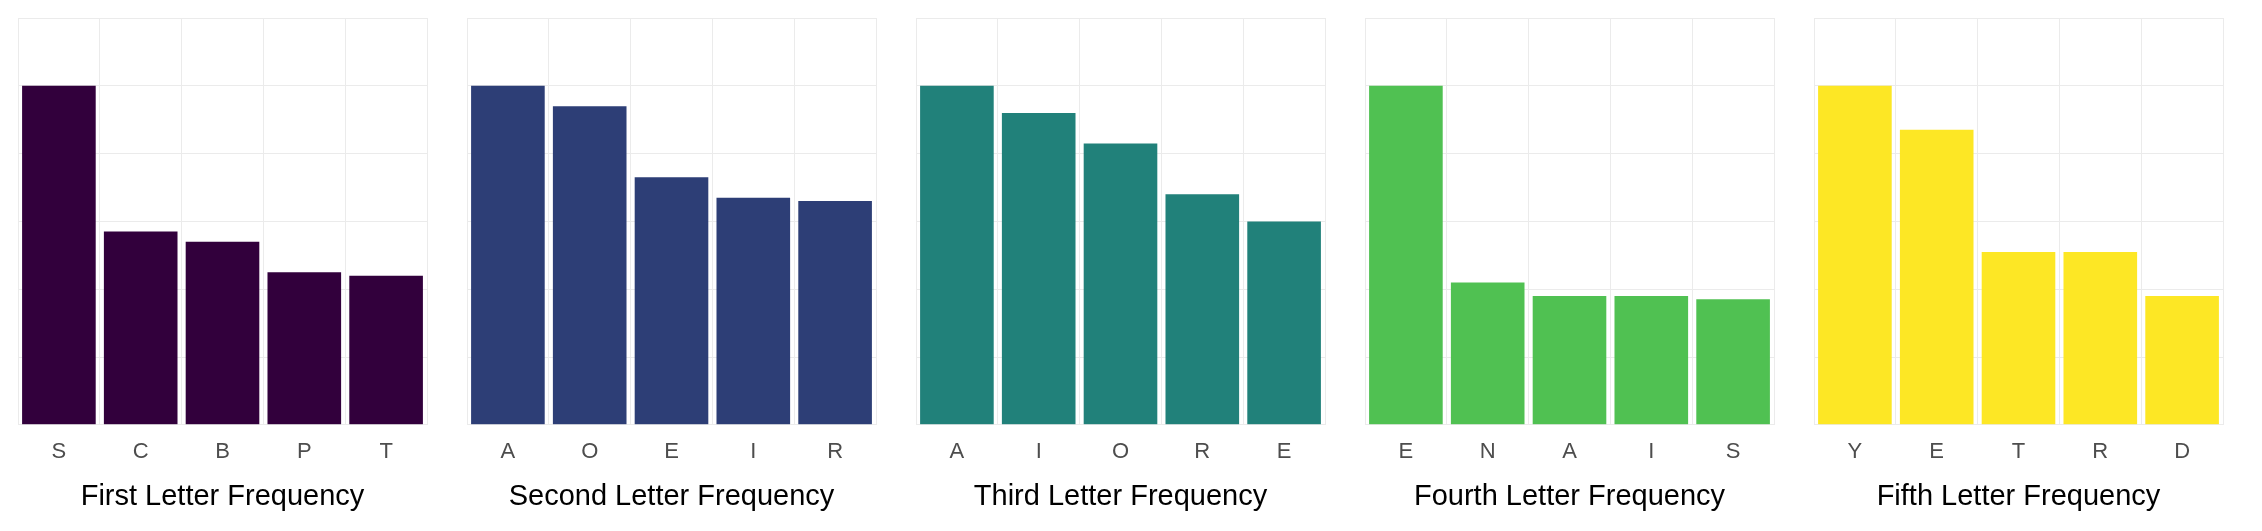  What do you see at coordinates (222, 451) in the screenshot?
I see `x-tick-label: B` at bounding box center [222, 451].